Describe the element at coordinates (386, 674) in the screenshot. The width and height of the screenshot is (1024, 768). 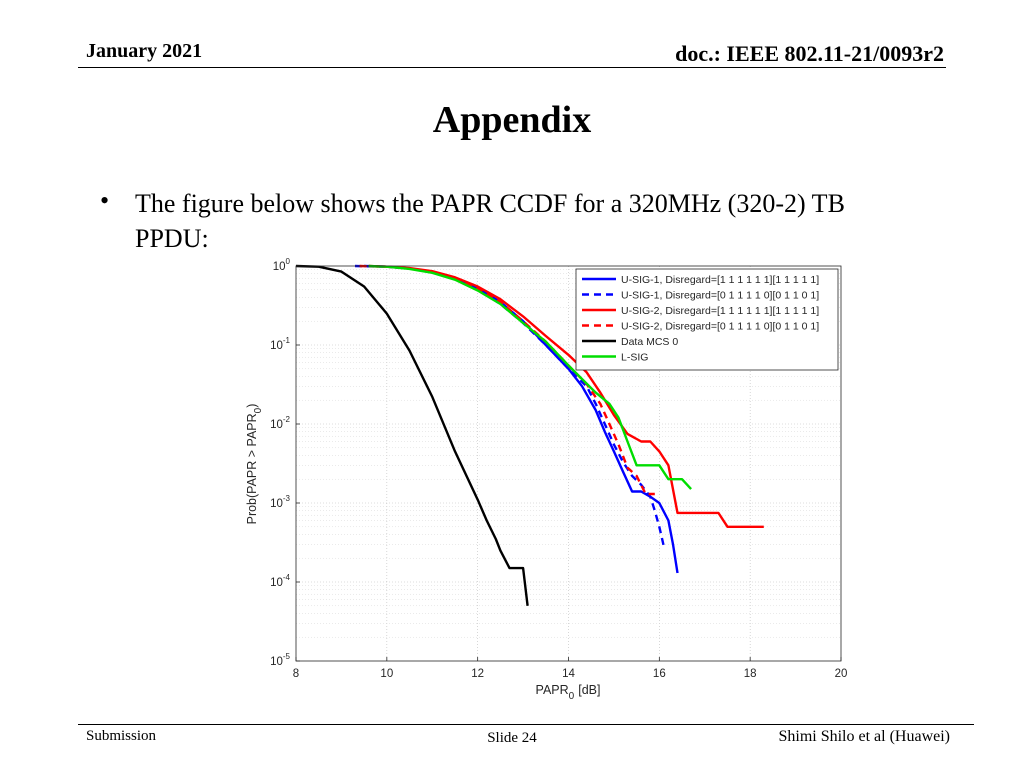
I see `x-tick-label: 10` at that location.